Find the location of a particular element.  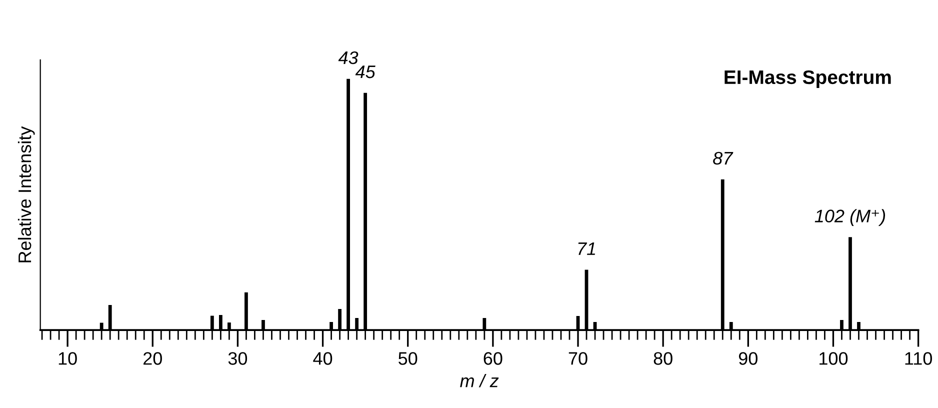

x-tick-label: 40 is located at coordinates (322, 358).